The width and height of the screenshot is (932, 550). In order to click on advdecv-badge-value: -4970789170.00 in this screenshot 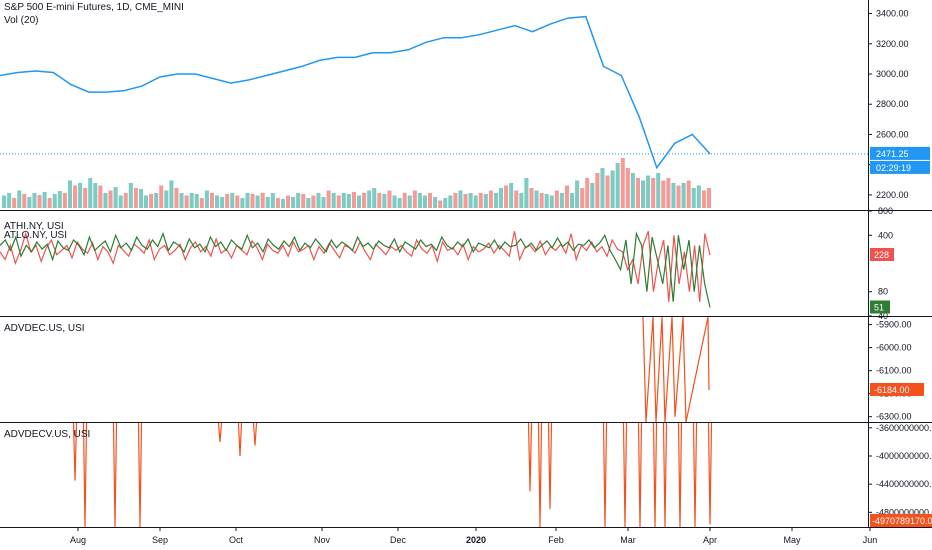, I will do `click(902, 521)`.